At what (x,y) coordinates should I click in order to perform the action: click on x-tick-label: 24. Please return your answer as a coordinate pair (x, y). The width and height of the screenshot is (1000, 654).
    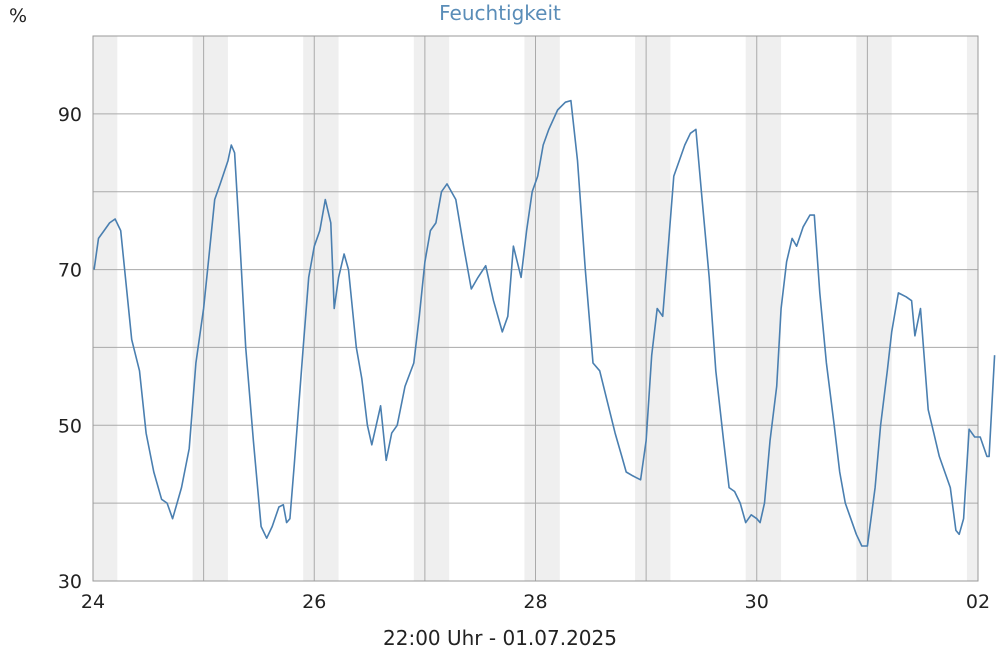
    Looking at the image, I should click on (93, 602).